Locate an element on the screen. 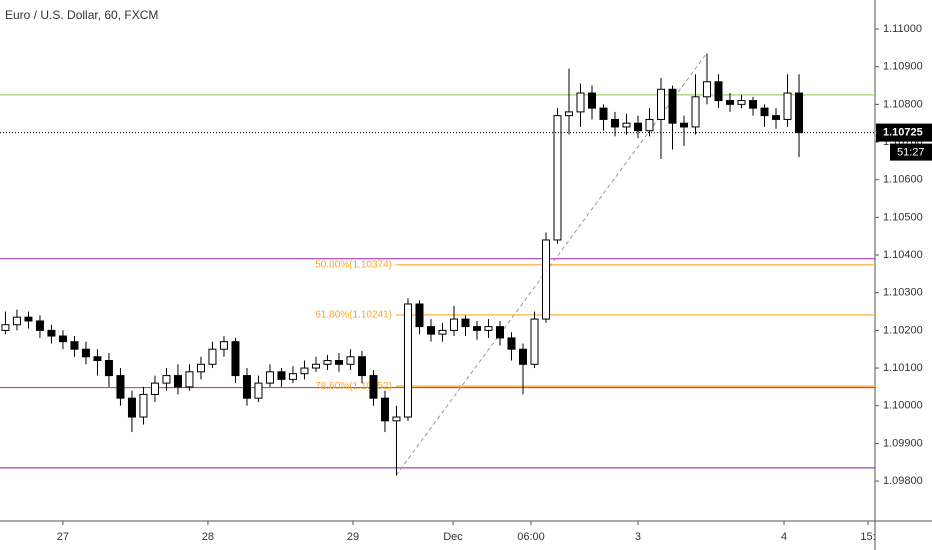 This screenshot has height=550, width=932. y-tick-label: 1.10300 is located at coordinates (903, 293).